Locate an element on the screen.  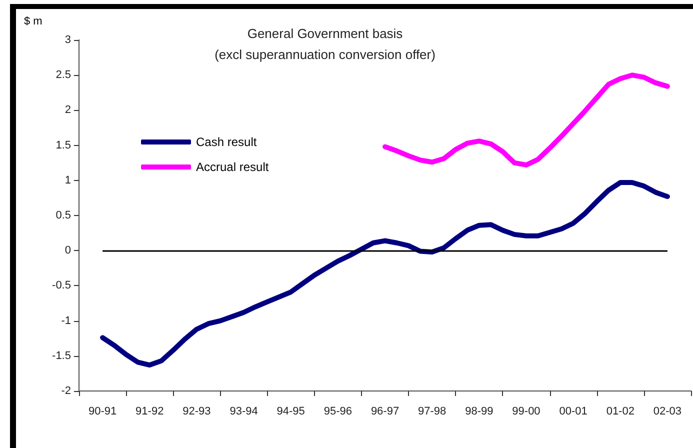
y-tick-label: 0 is located at coordinates (67, 250).